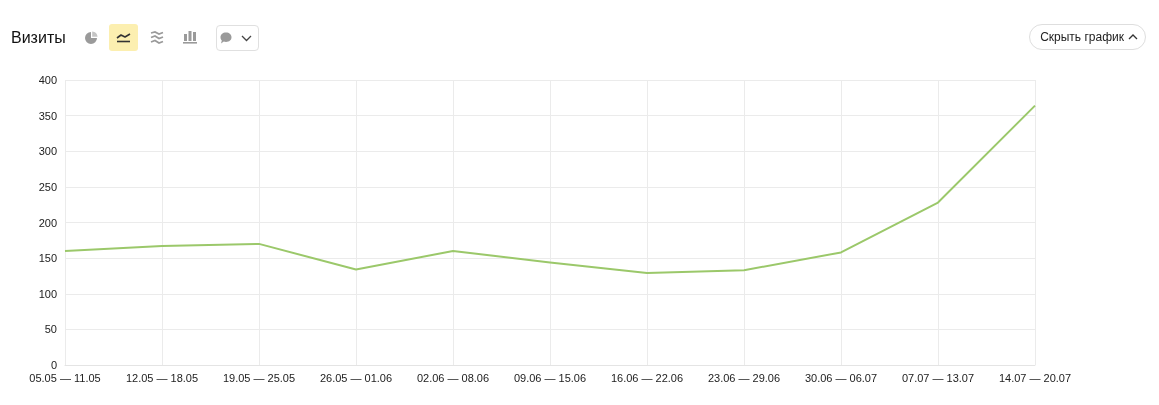  Describe the element at coordinates (550, 377) in the screenshot. I see `x-tick-label: 09.06 — 15.06` at that location.